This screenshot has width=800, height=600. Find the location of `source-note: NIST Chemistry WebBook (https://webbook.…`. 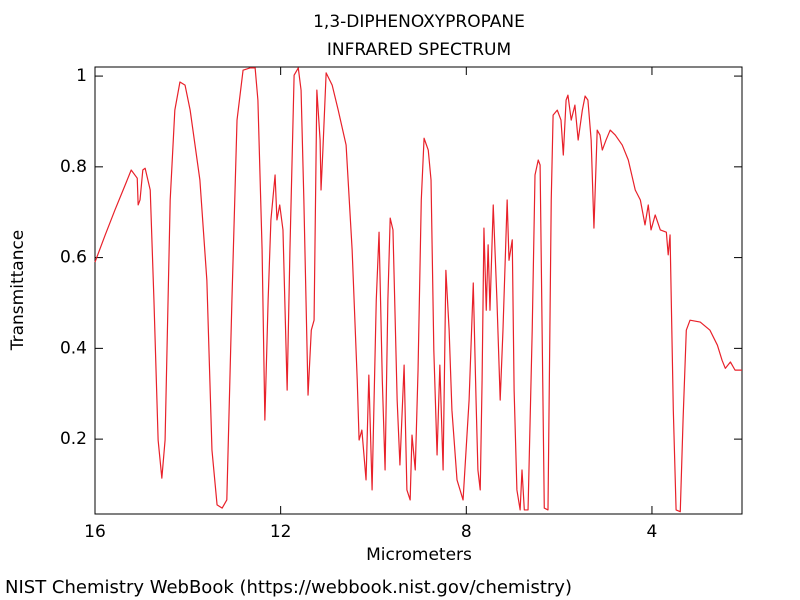

source-note: NIST Chemistry WebBook (https://webbook.… is located at coordinates (288, 587).